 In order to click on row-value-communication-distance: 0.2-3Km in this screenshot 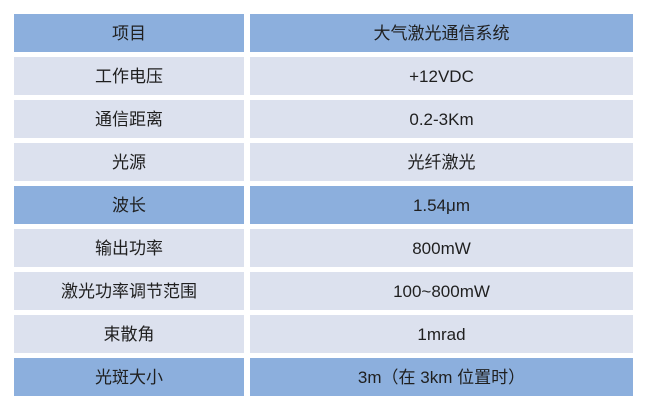, I will do `click(441, 119)`.